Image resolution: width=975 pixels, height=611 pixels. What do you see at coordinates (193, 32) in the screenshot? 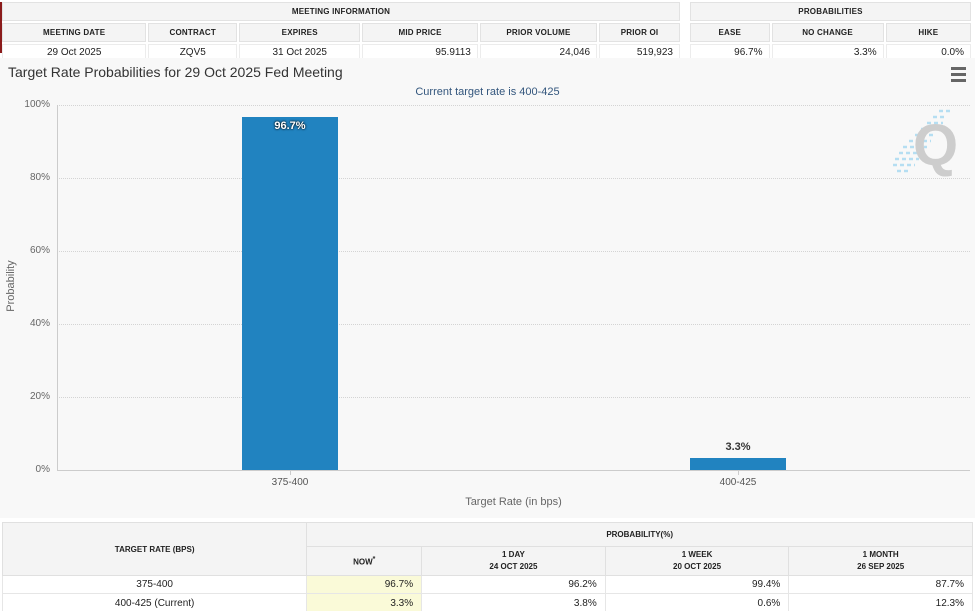
I see `contract-header: CONTRACT` at bounding box center [193, 32].